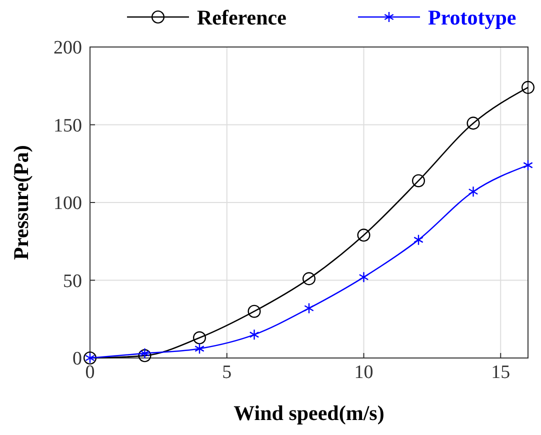 This screenshot has height=435, width=541. I want to click on y-tick-label: 150, so click(68, 125).